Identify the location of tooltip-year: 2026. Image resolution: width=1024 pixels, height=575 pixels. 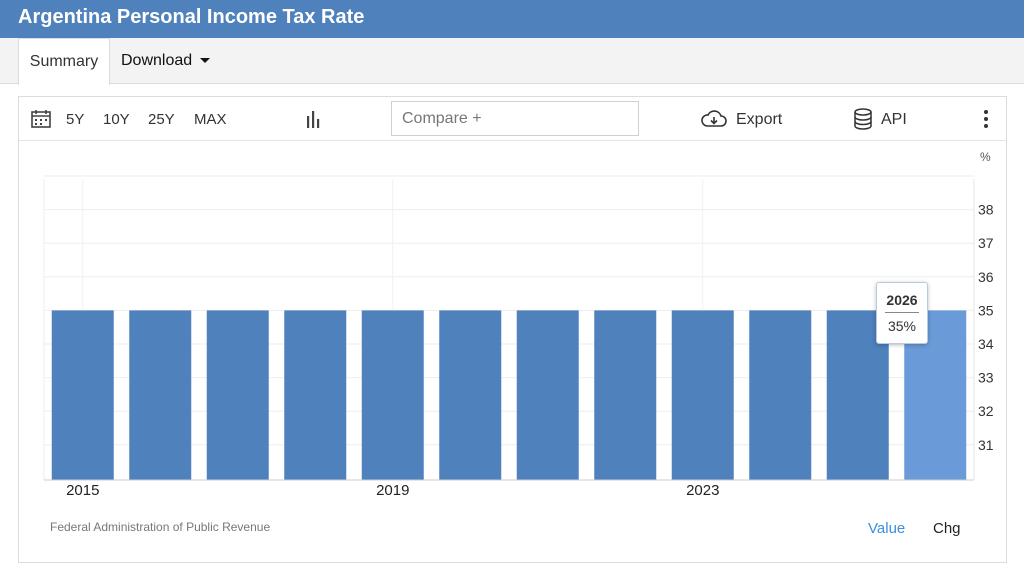
(902, 300).